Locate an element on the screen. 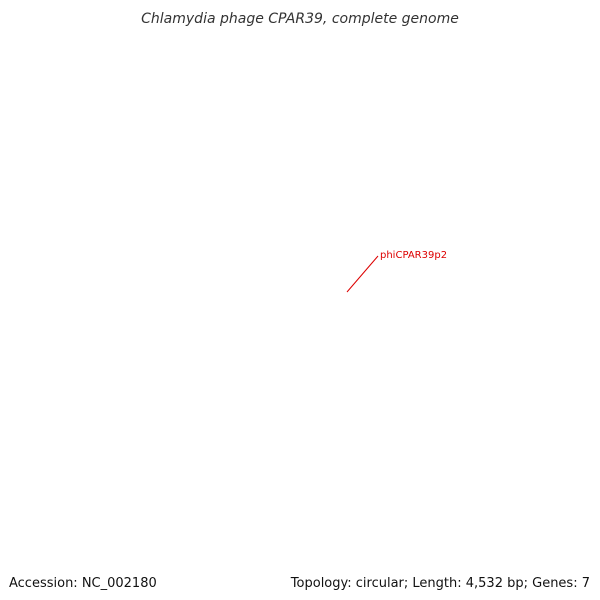 Image resolution: width=600 pixels, height=600 pixels. gene-label-leader is located at coordinates (362, 274).